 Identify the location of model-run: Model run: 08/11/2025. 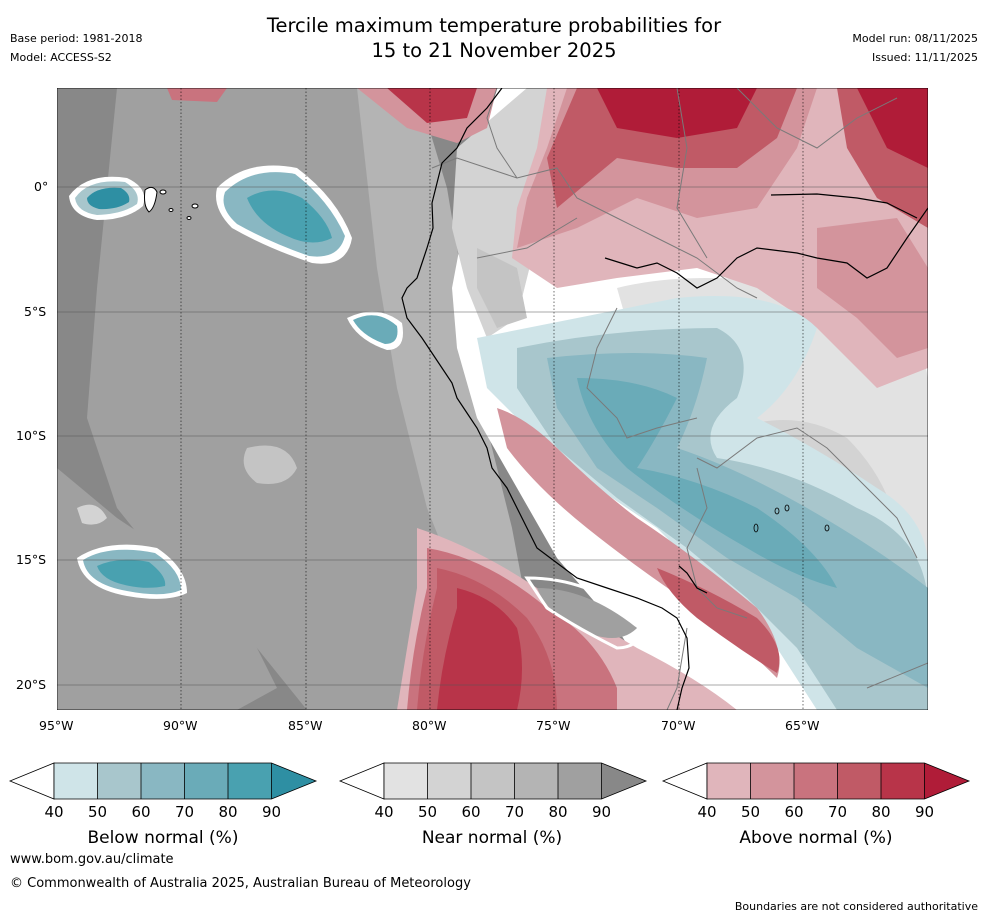
(915, 38).